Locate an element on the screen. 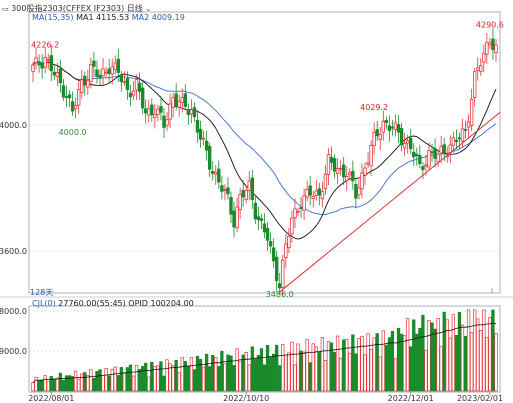 Image resolution: width=513 pixels, height=403 pixels. chevron-down-icon: ⌄ is located at coordinates (148, 9).